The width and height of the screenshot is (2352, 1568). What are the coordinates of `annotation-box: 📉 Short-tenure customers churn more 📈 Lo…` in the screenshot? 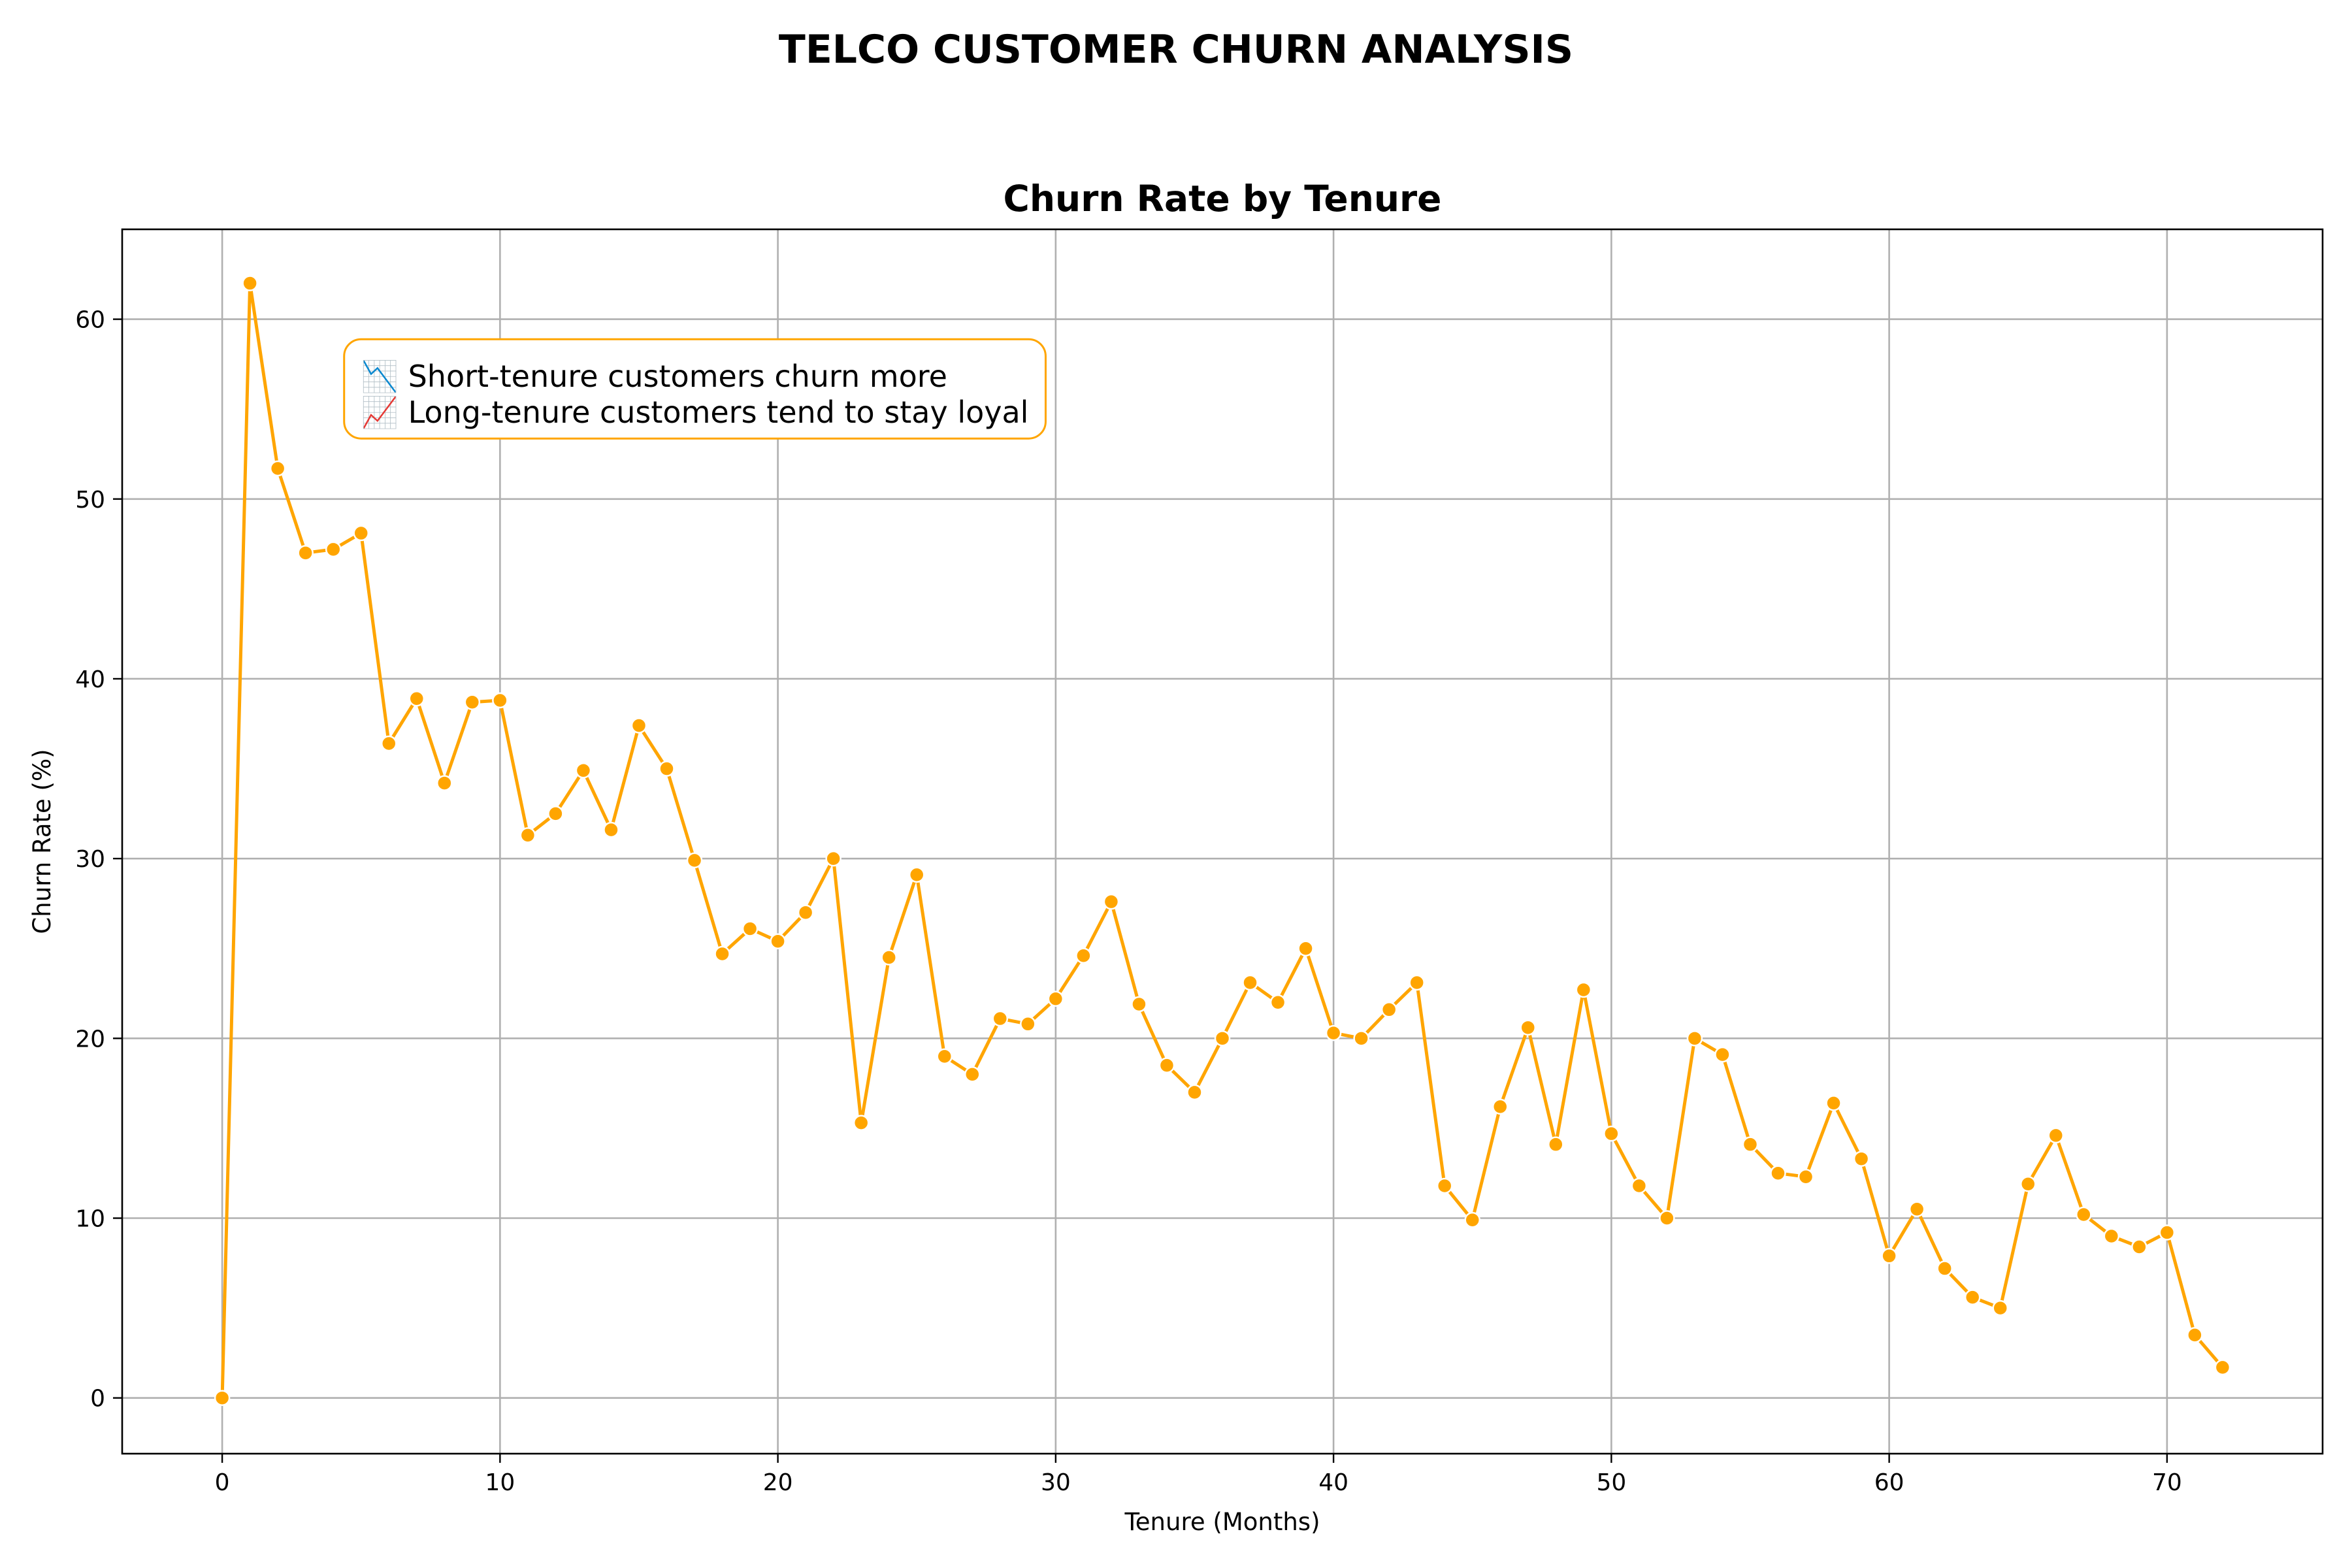 It's located at (695, 389).